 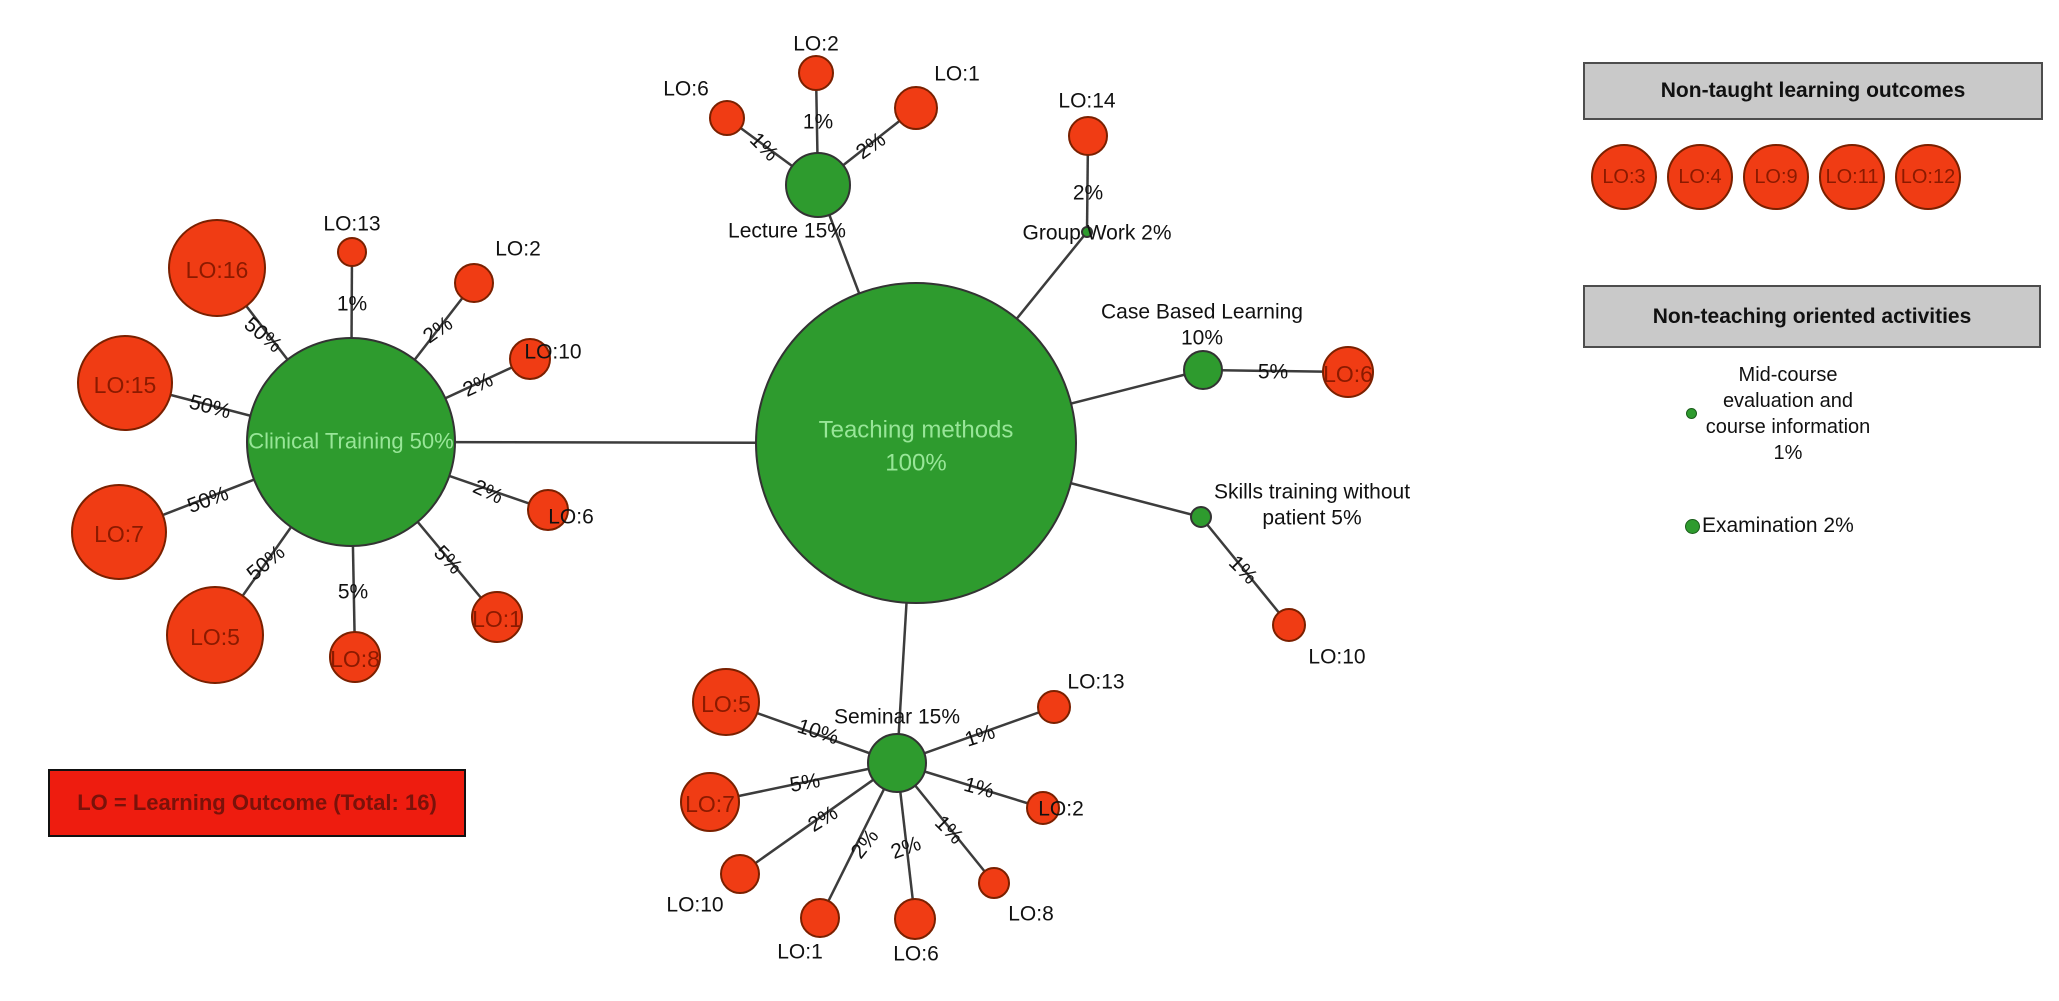 I want to click on node-l1, so click(x=916, y=108).